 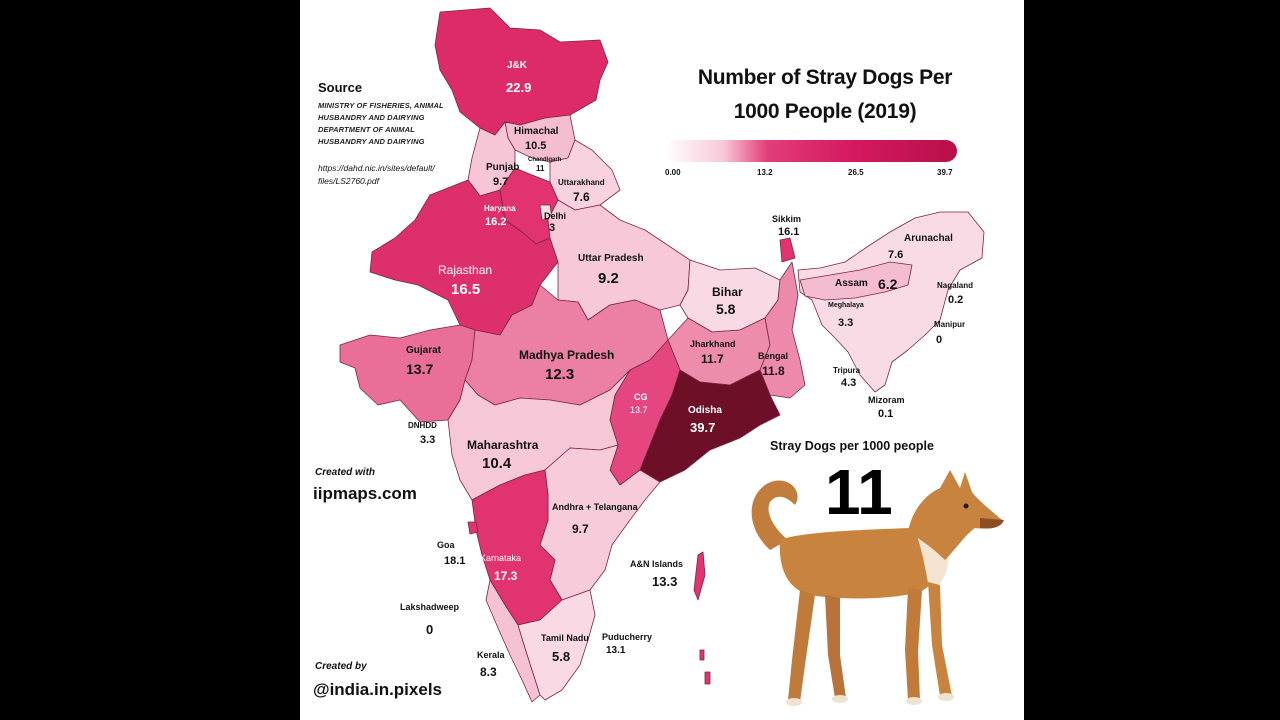 What do you see at coordinates (521, 71) in the screenshot?
I see `region-jk` at bounding box center [521, 71].